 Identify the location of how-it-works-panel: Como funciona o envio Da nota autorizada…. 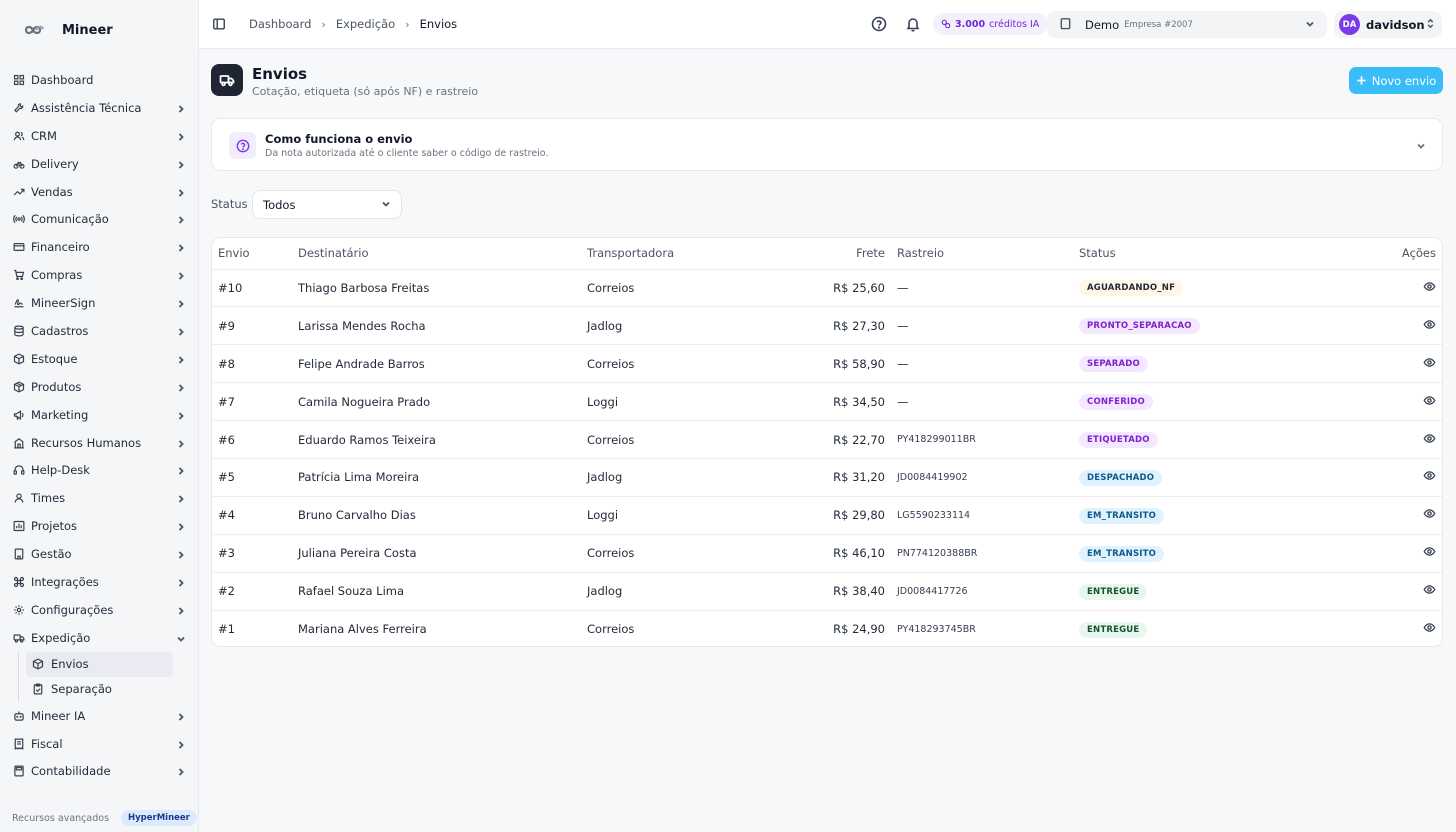
(827, 144).